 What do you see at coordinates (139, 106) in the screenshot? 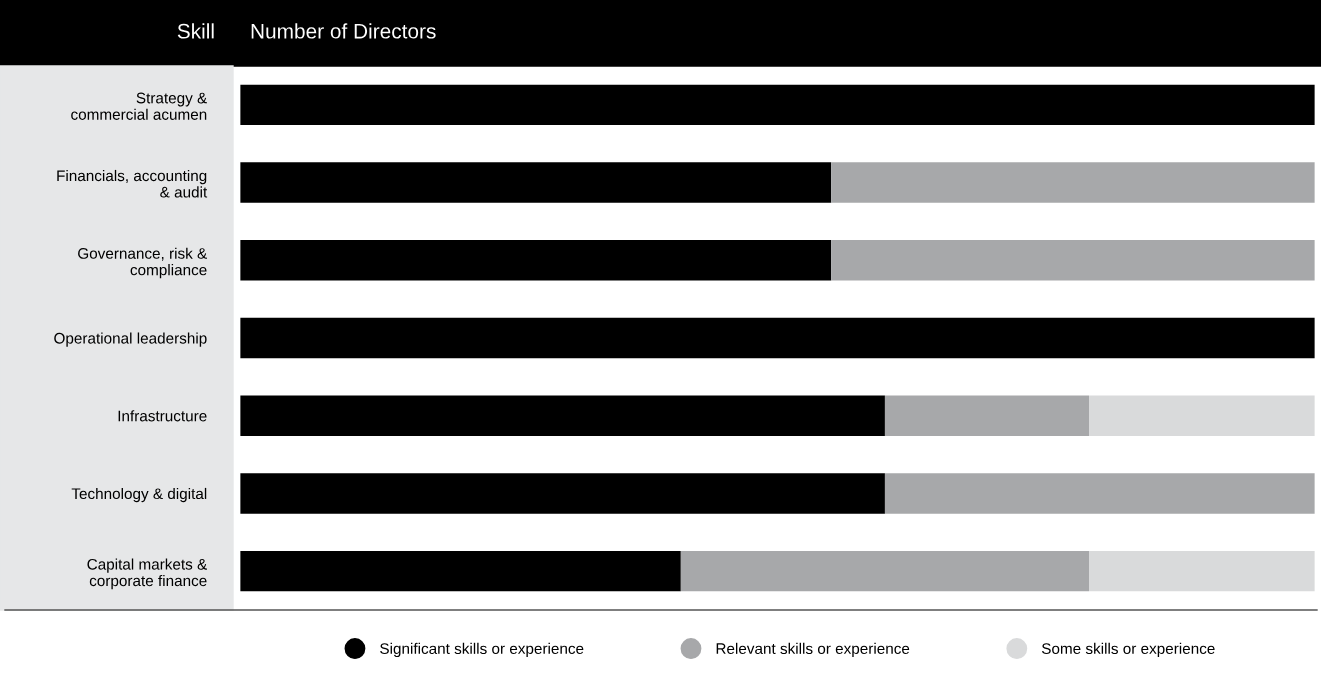
I see `y-tick-label: Strategy & commercial acumen` at bounding box center [139, 106].